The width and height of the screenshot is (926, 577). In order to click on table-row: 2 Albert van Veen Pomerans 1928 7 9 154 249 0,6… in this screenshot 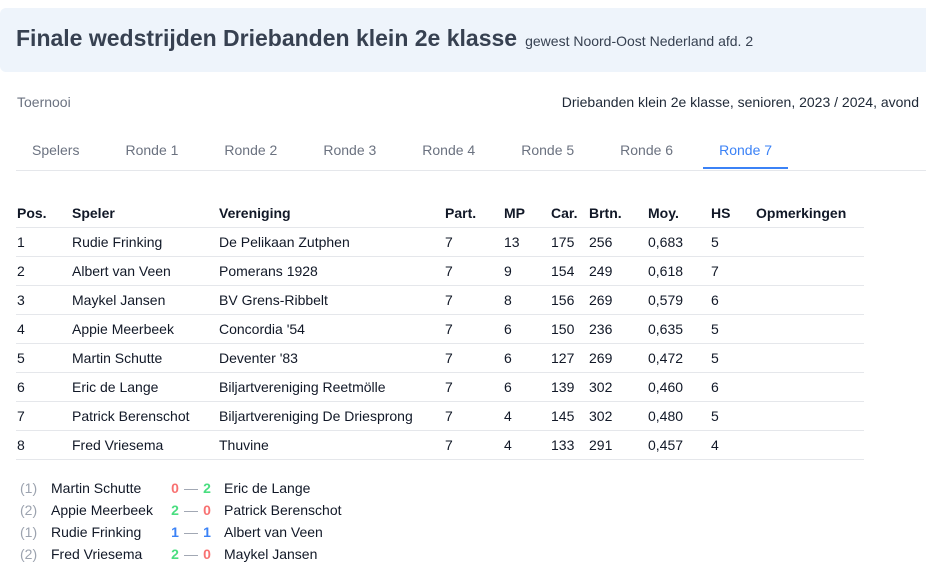, I will do `click(440, 271)`.